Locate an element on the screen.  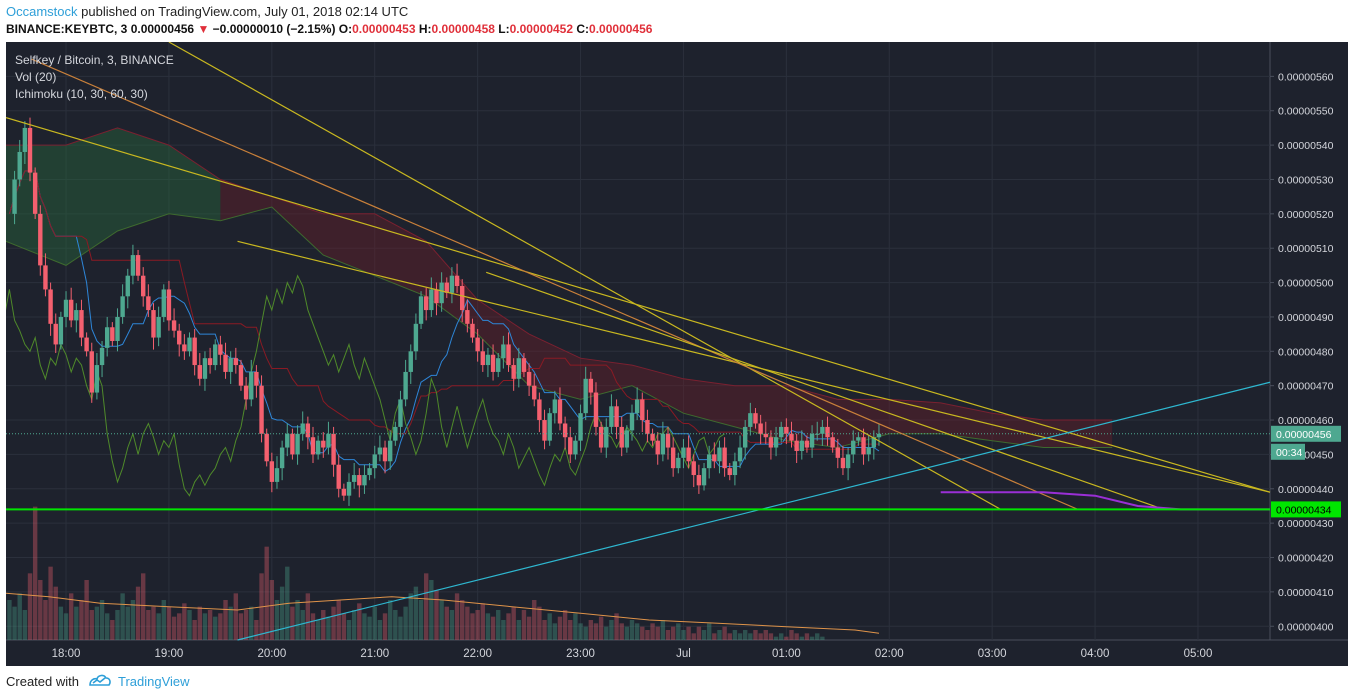
time-axis is located at coordinates (677, 653).